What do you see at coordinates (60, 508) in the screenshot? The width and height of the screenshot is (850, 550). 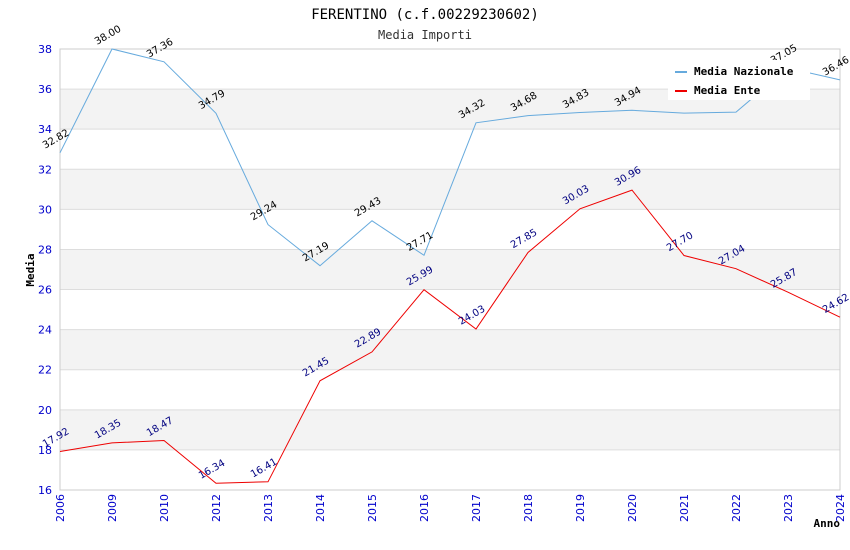 I see `x-tick-label: 2006` at bounding box center [60, 508].